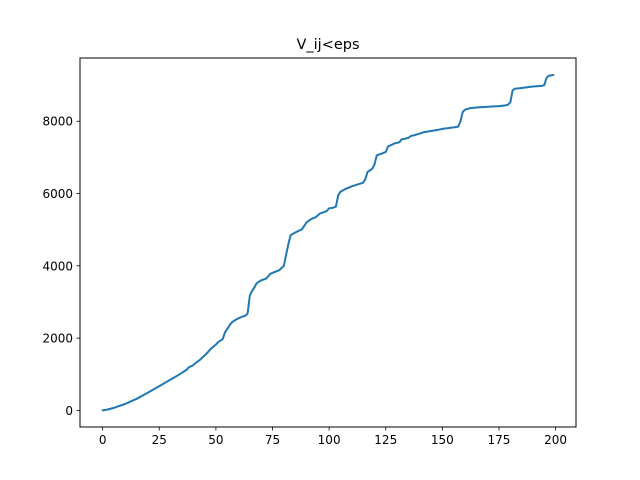  What do you see at coordinates (555, 440) in the screenshot?
I see `x-tick-label: 200` at bounding box center [555, 440].